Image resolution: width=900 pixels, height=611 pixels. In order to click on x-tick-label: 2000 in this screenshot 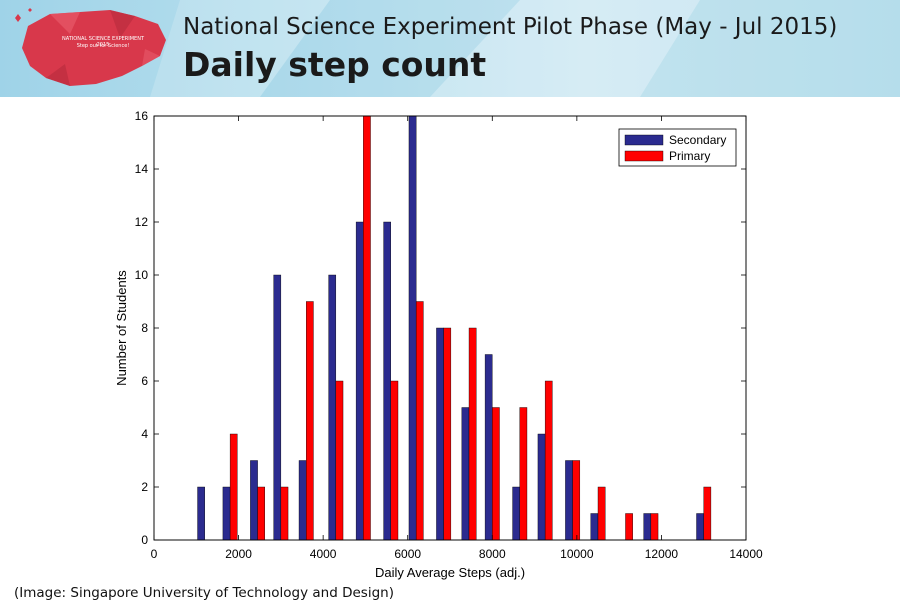, I will do `click(238, 554)`.